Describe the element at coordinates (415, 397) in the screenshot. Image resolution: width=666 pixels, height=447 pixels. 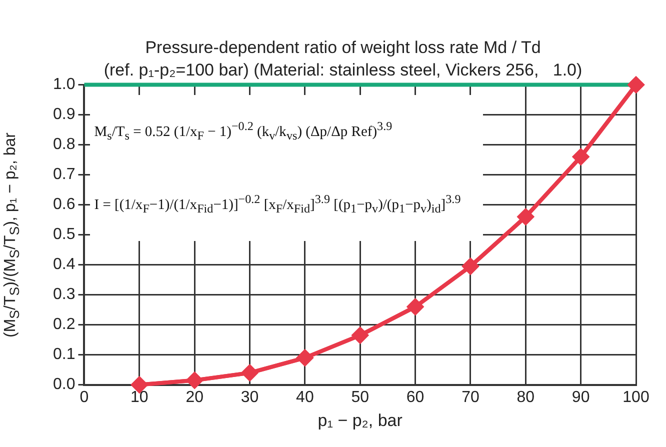
I see `x-tick-label: 60` at that location.